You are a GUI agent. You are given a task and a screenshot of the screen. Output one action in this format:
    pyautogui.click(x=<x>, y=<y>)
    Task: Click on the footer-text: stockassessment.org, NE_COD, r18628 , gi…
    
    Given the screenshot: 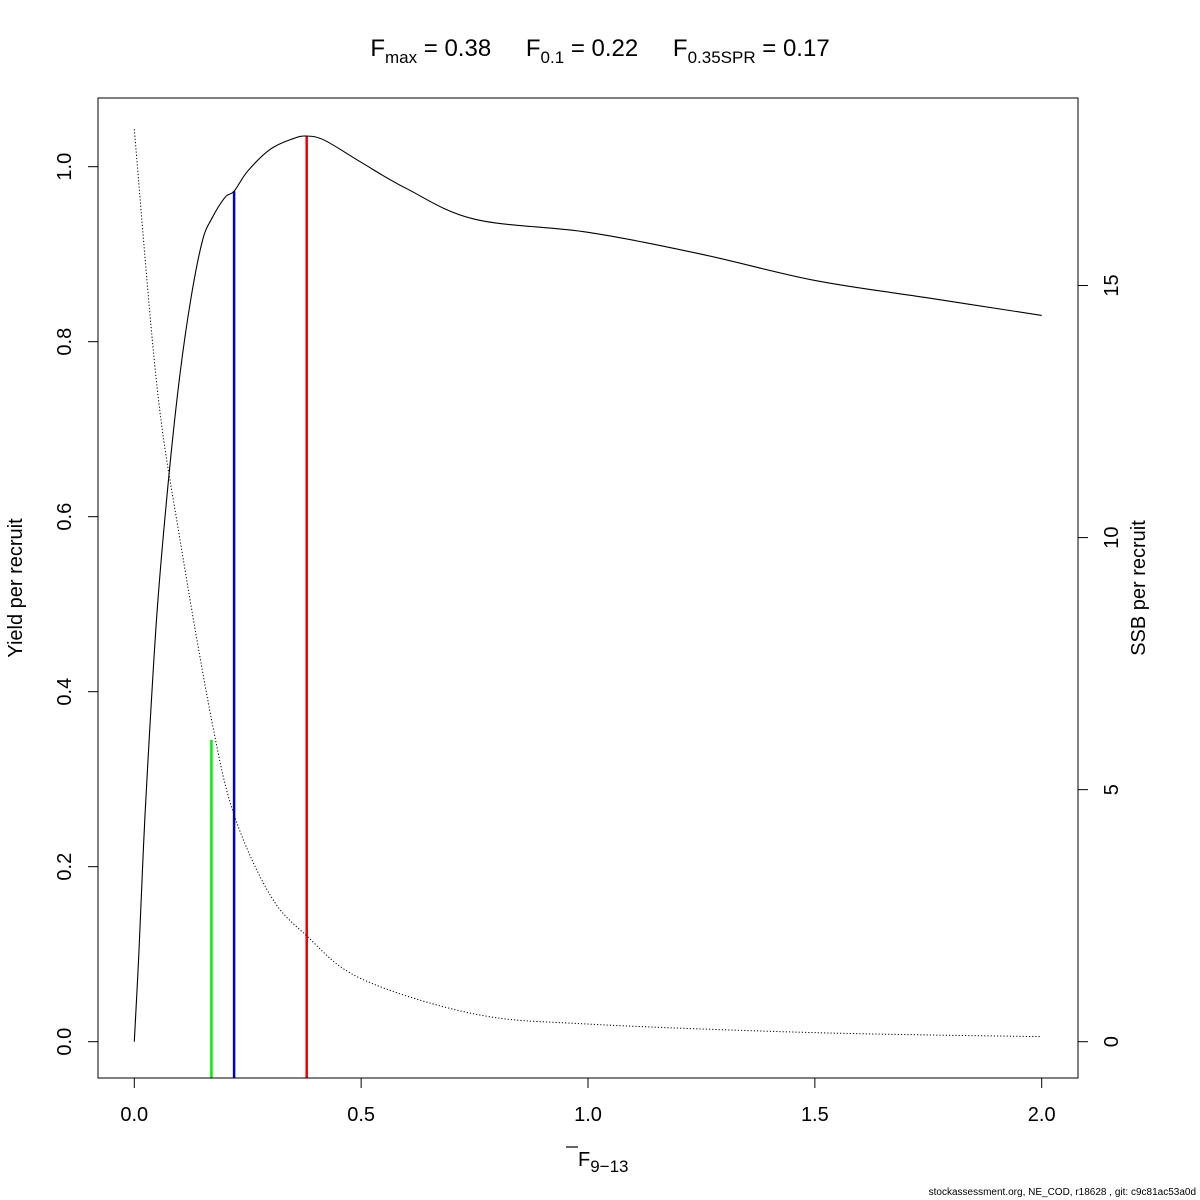 What is the action you would take?
    pyautogui.click(x=1062, y=1192)
    